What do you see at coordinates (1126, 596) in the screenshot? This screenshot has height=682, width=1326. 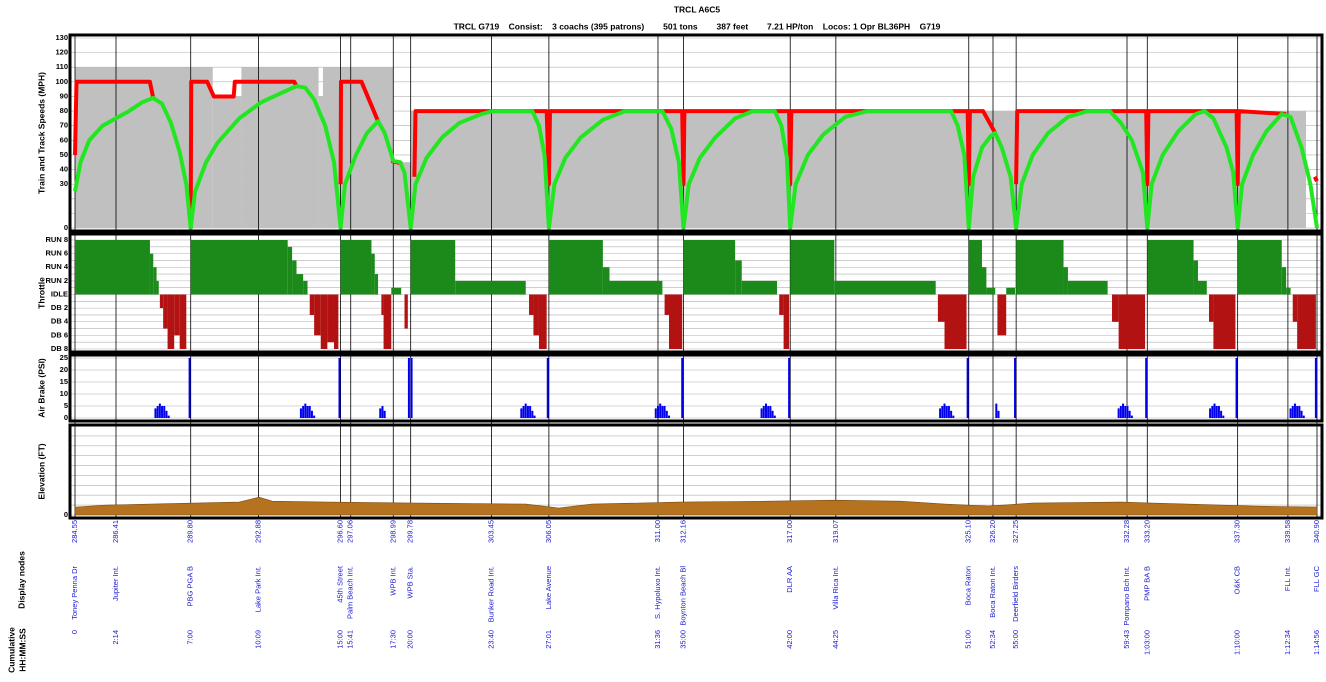 I see `node-name: Pompano Bch Int.` at bounding box center [1126, 596].